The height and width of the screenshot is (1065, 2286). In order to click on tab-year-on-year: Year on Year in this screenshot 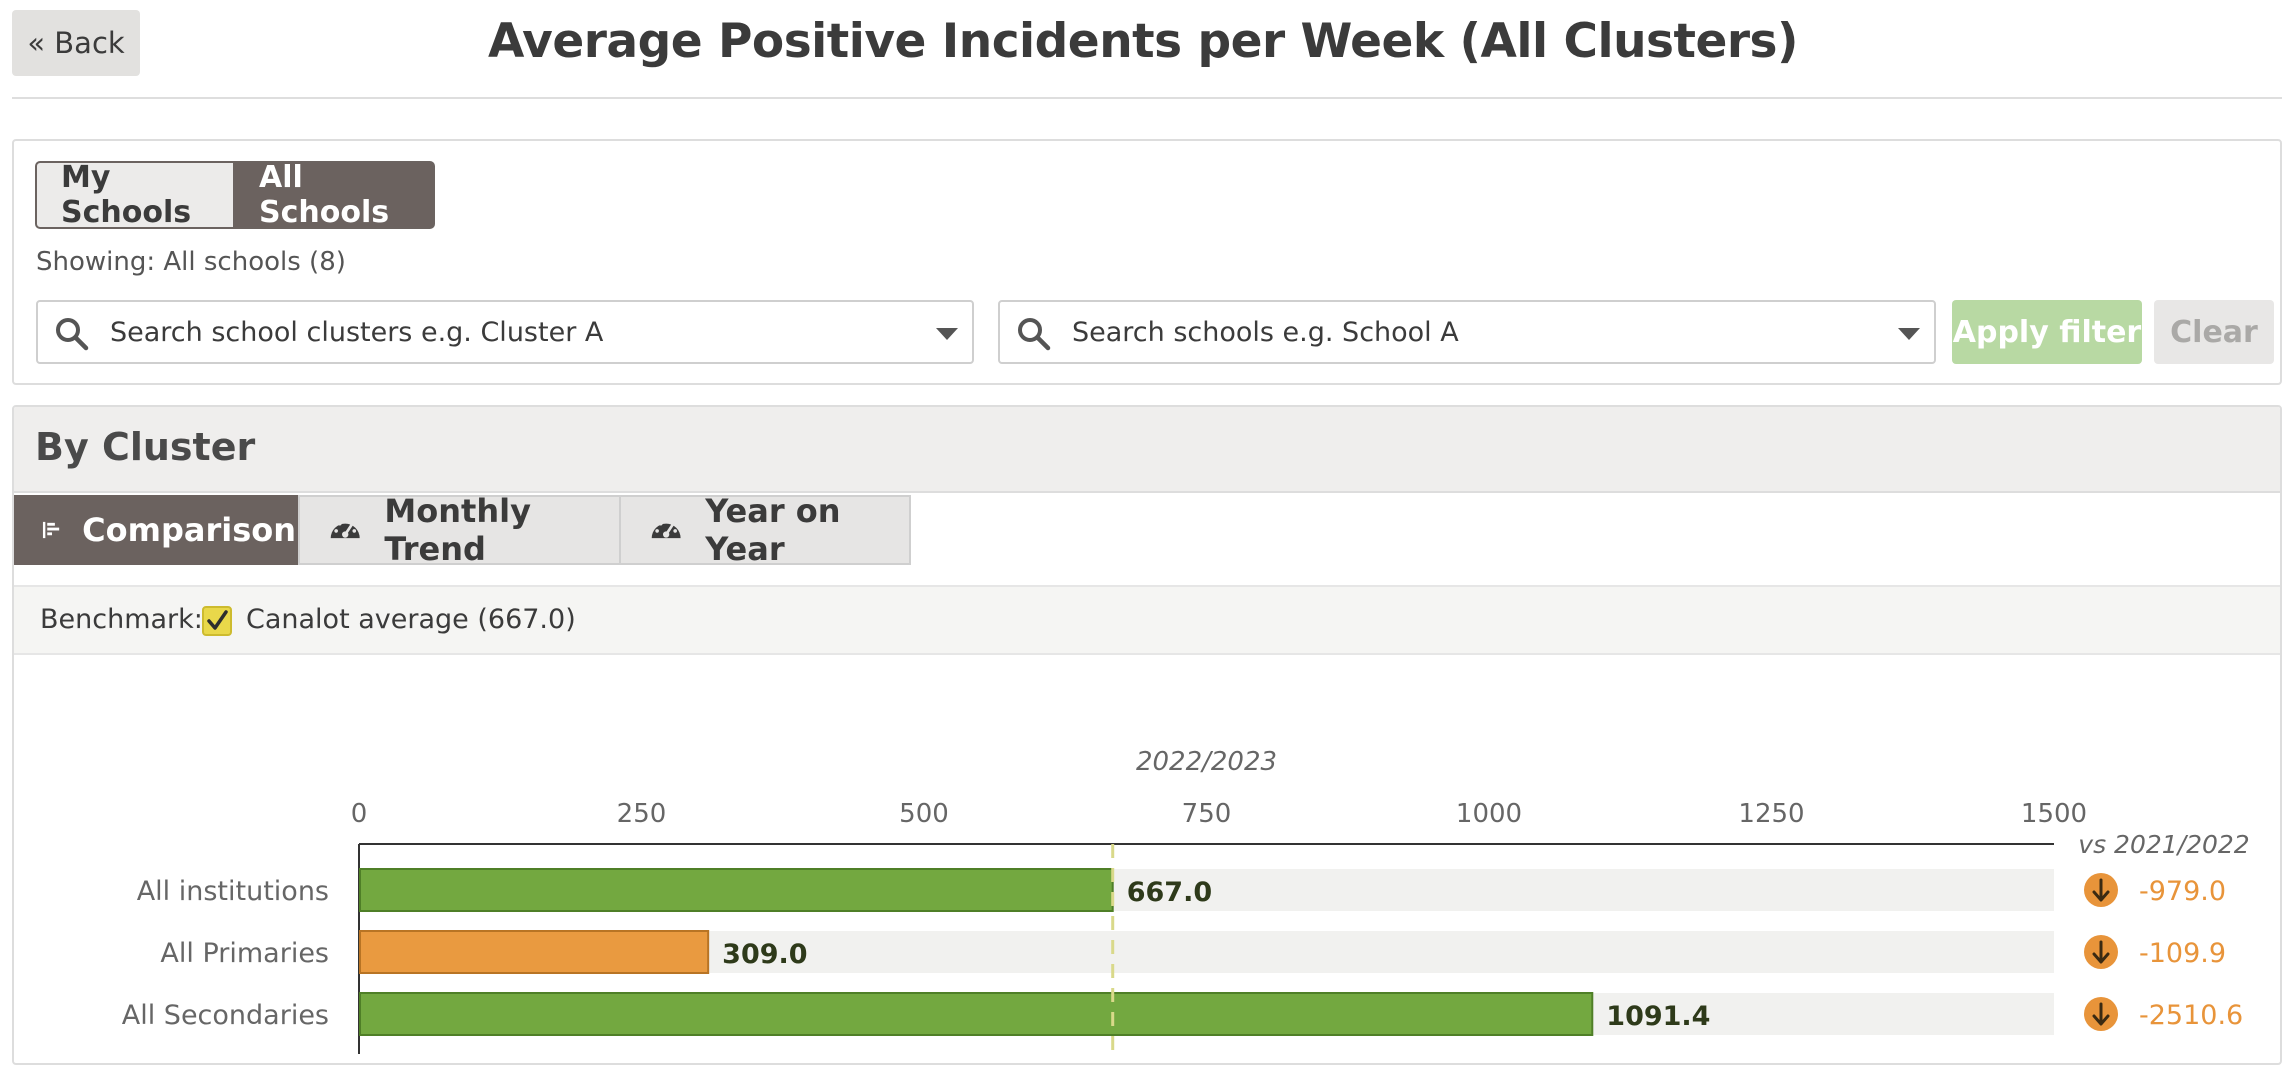, I will do `click(766, 530)`.